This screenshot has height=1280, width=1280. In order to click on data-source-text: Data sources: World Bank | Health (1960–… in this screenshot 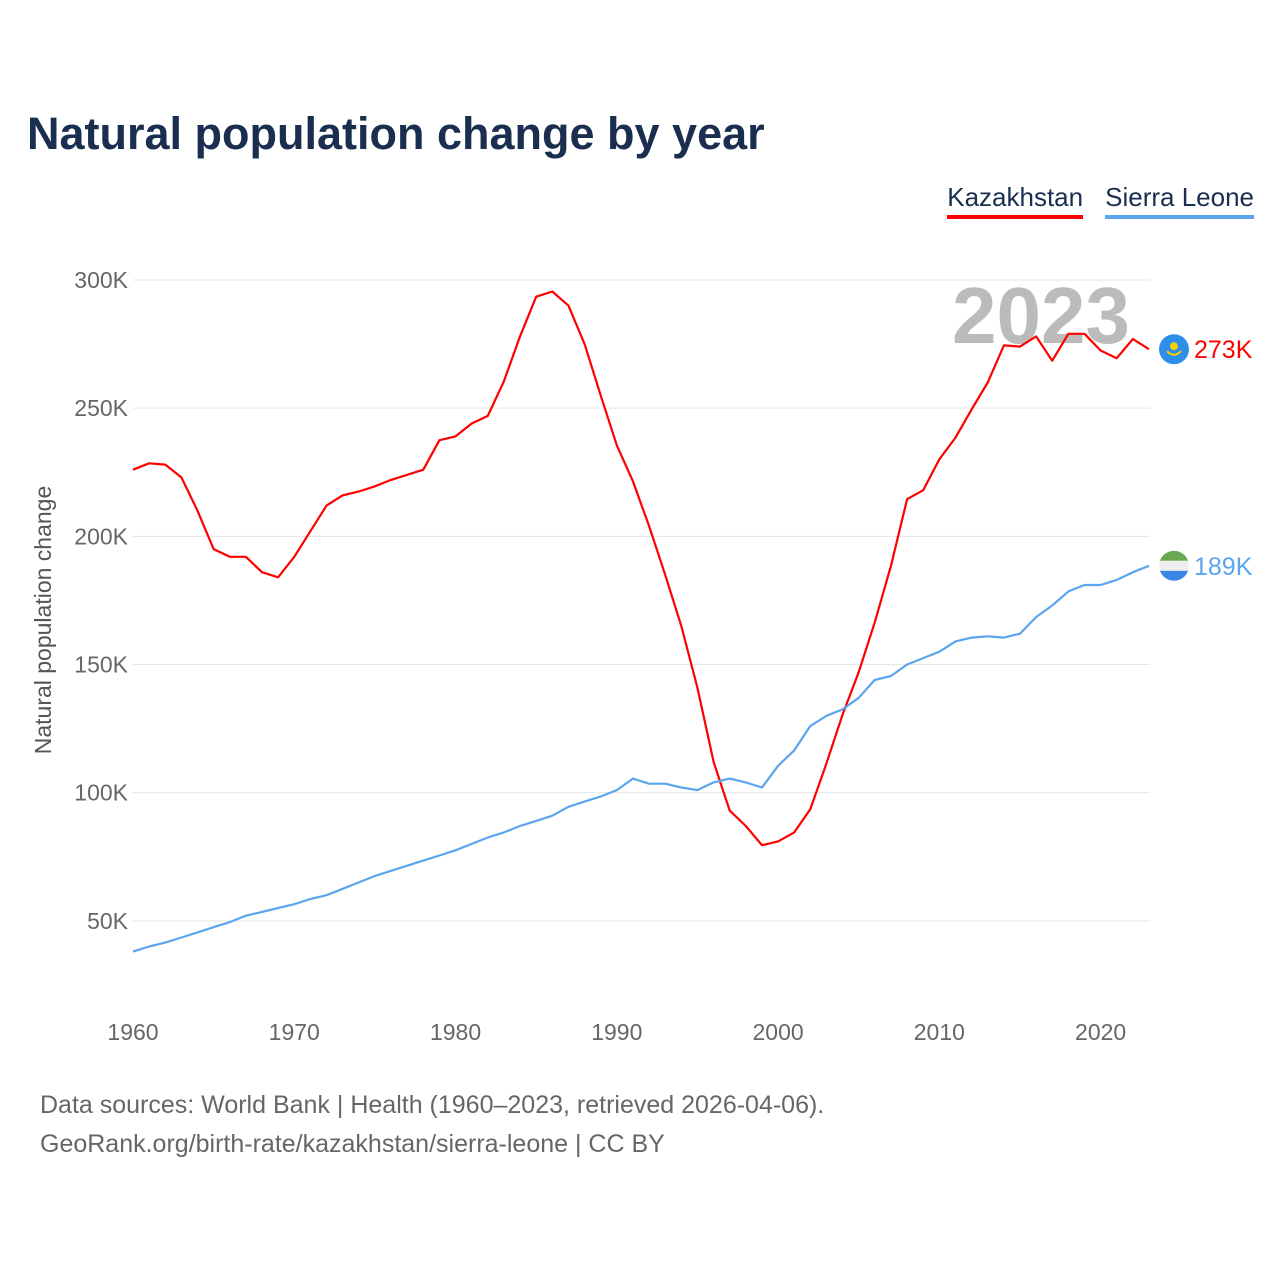, I will do `click(432, 1105)`.